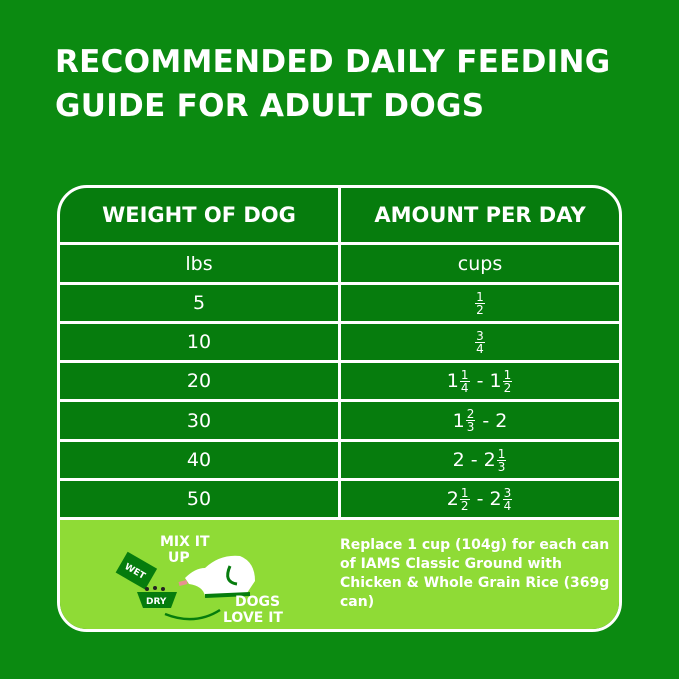  What do you see at coordinates (185, 542) in the screenshot?
I see `mix-it-up-text: MIX IT` at bounding box center [185, 542].